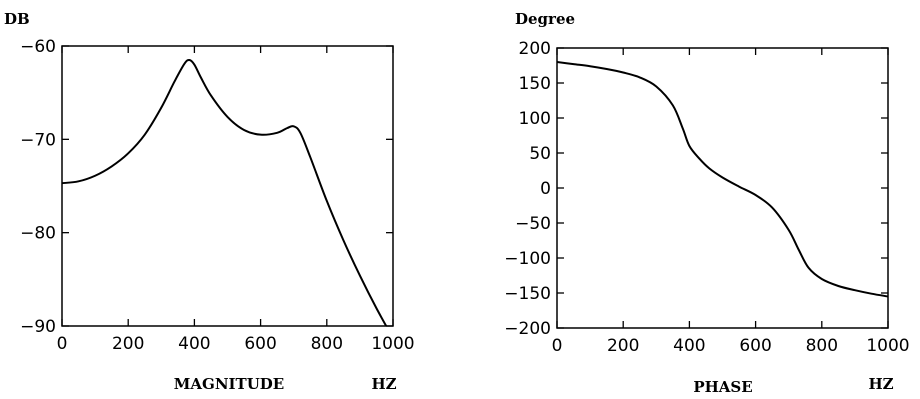 The image size is (920, 399). Describe the element at coordinates (535, 119) in the screenshot. I see `phase-y-tick-label: 100` at that location.